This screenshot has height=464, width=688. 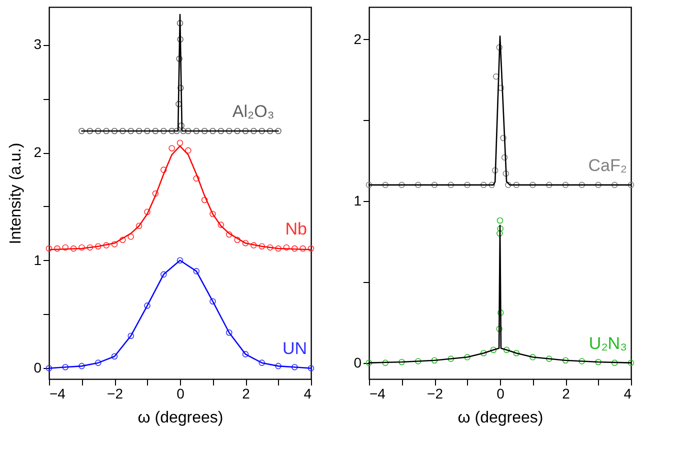 What do you see at coordinates (180, 394) in the screenshot?
I see `x-tick-label: 0` at bounding box center [180, 394].